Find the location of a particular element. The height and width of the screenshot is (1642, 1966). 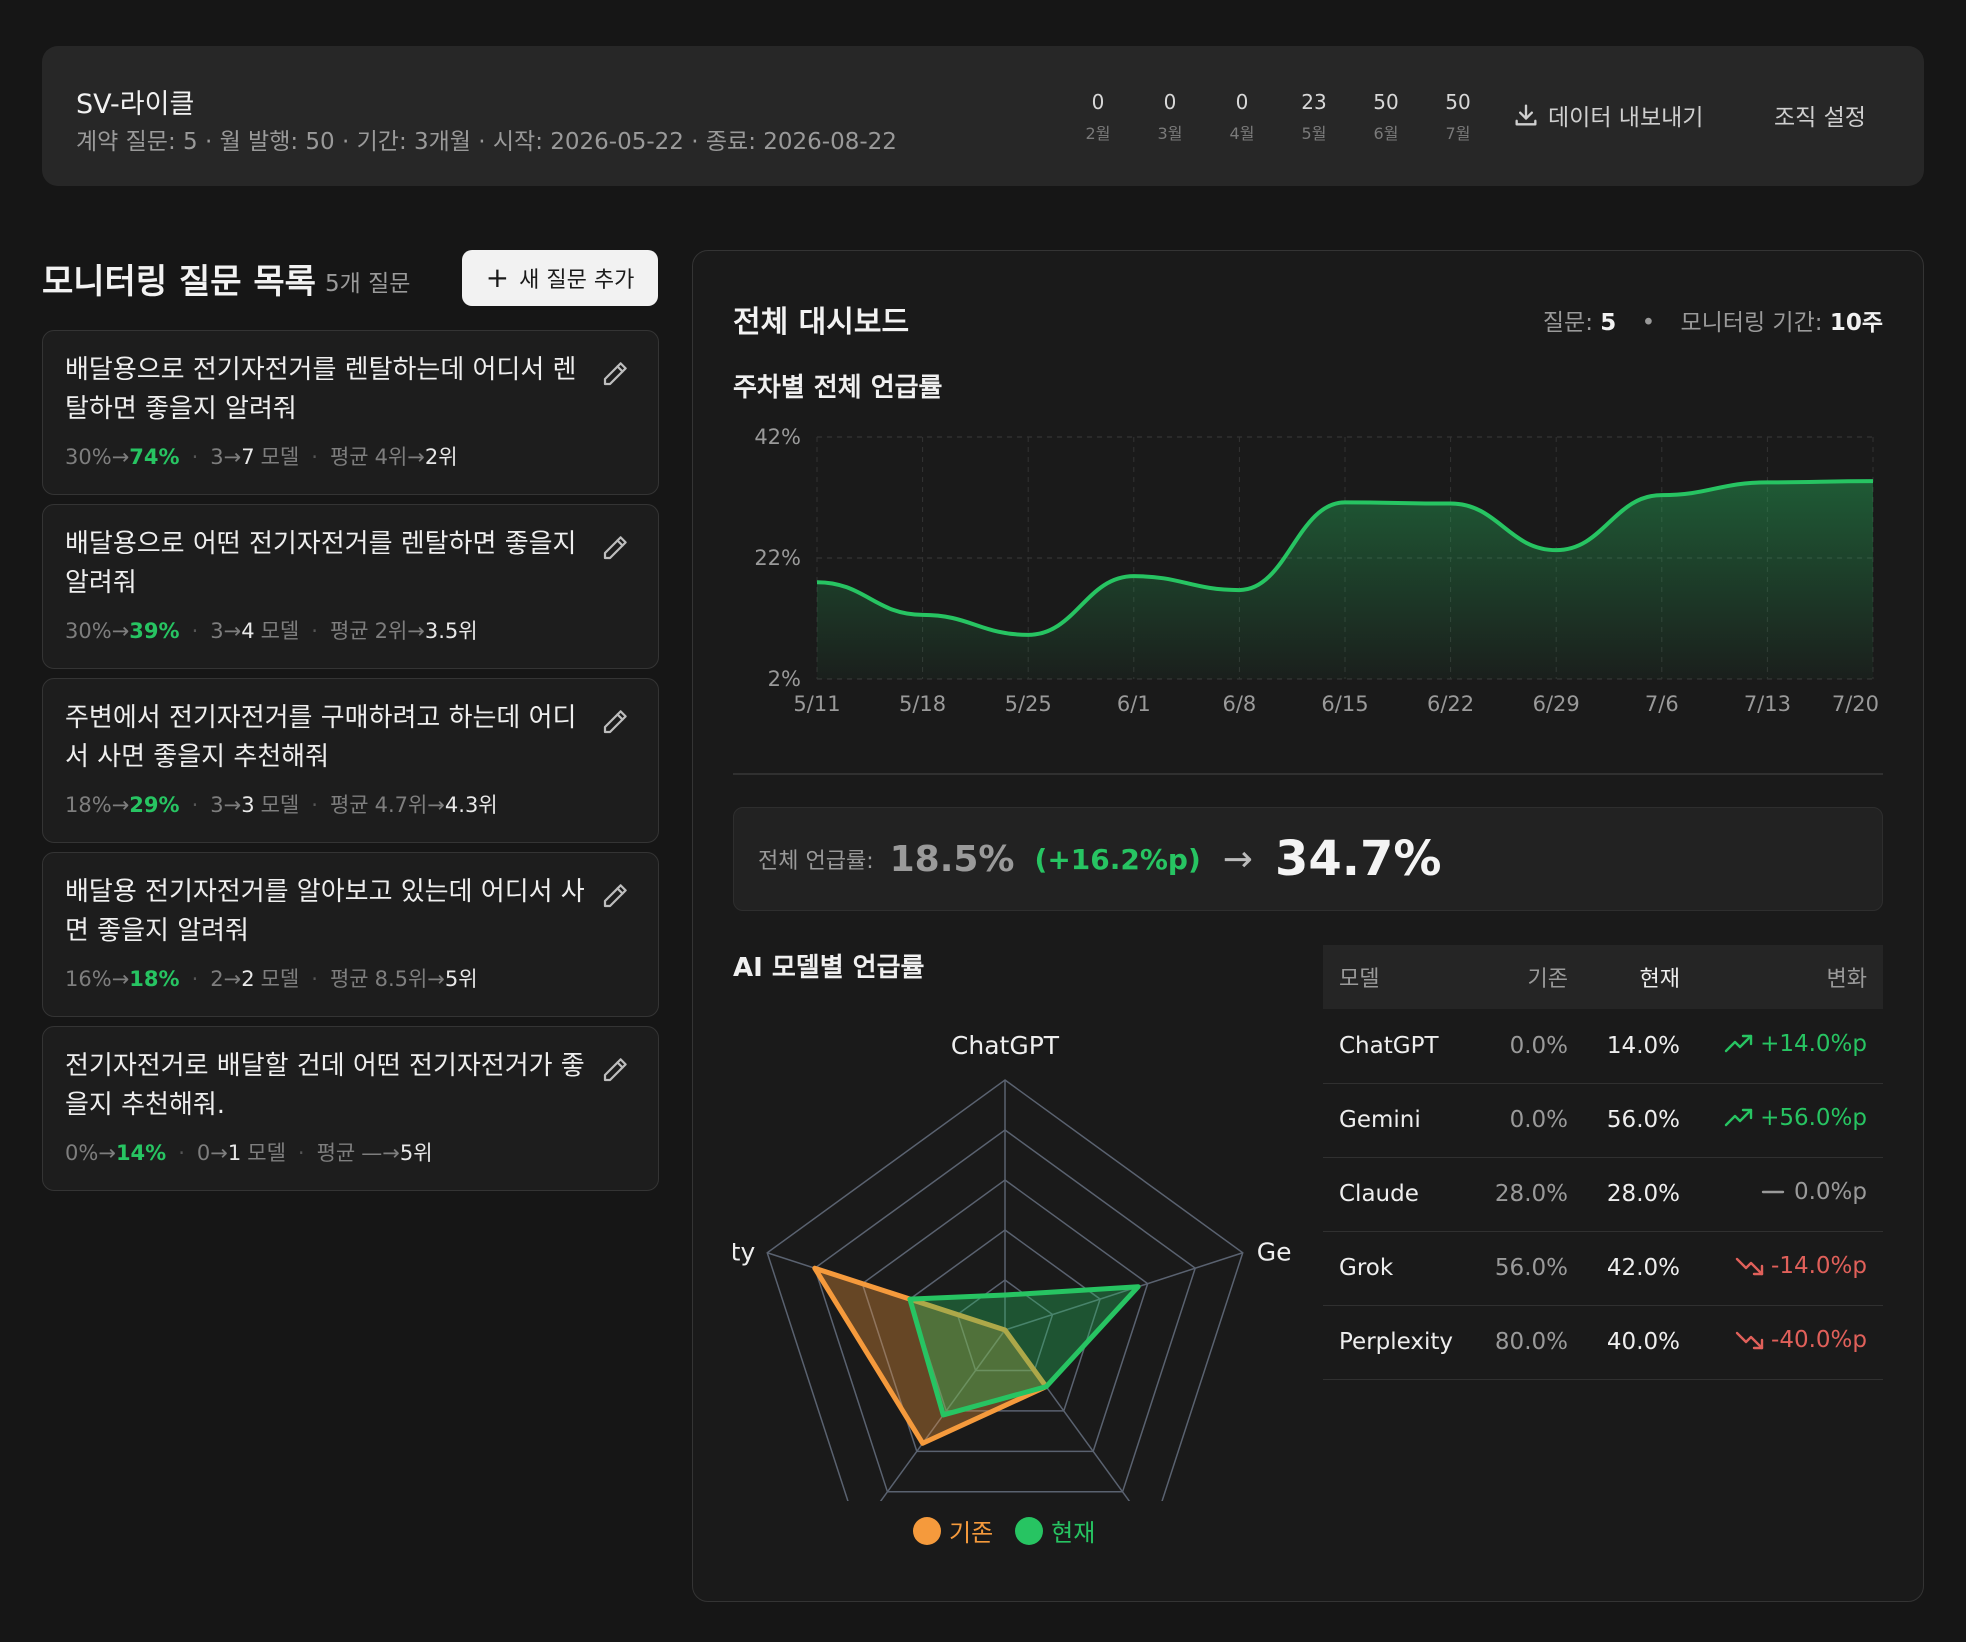

rate-to: 29% is located at coordinates (154, 805).